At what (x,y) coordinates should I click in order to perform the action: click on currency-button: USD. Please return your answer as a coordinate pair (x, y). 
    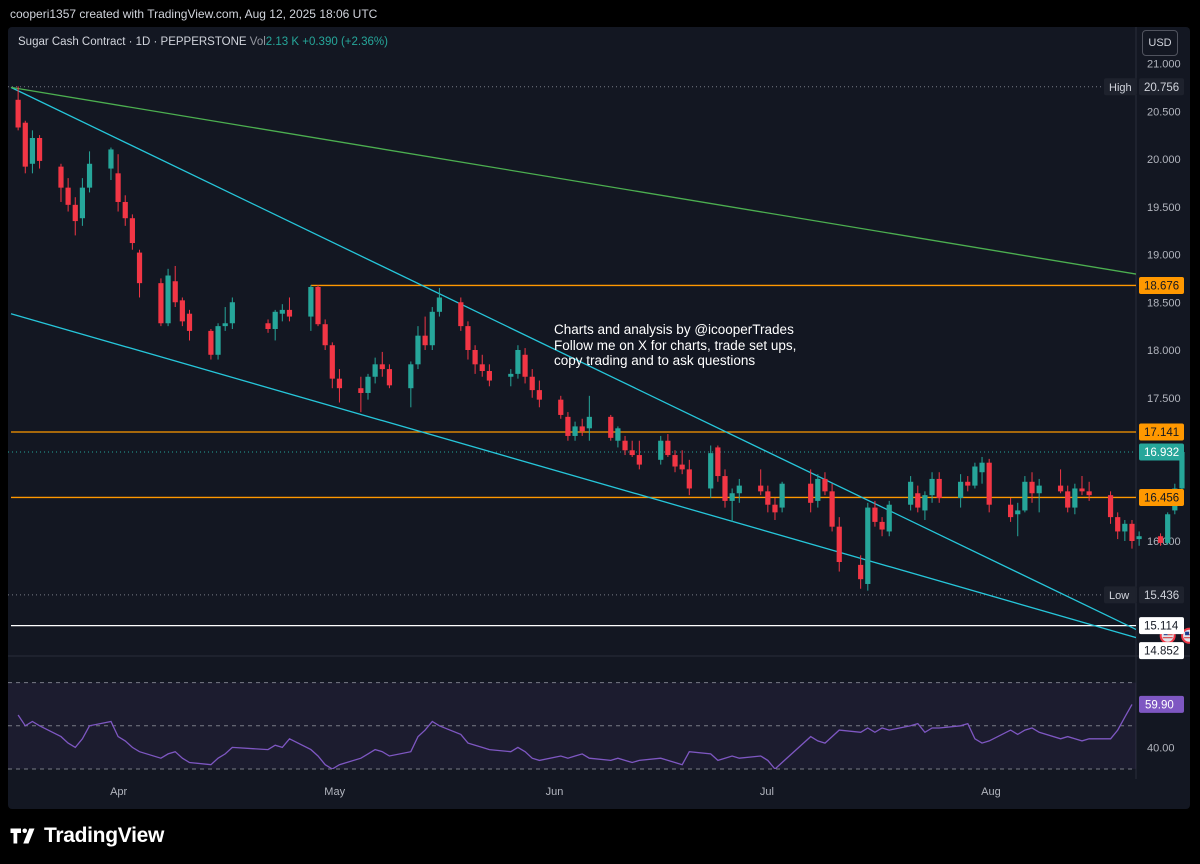
    Looking at the image, I should click on (1160, 43).